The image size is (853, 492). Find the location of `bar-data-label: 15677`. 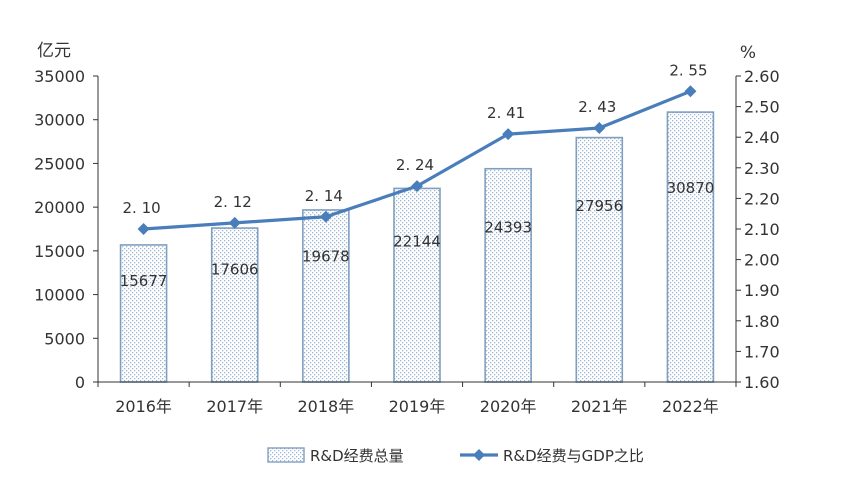

bar-data-label: 15677 is located at coordinates (144, 281).